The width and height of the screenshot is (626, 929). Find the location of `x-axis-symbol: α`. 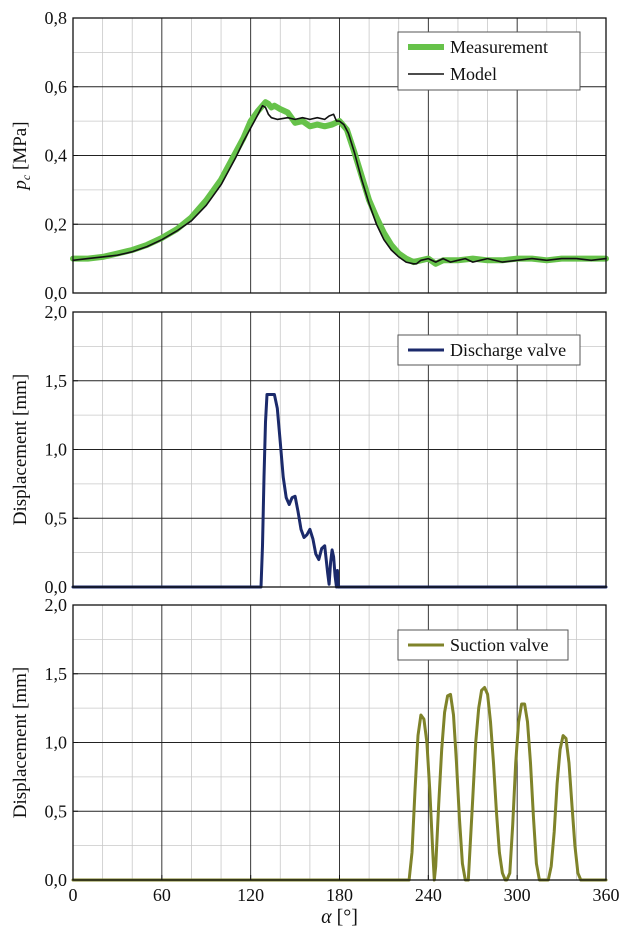

x-axis-symbol: α is located at coordinates (326, 917).